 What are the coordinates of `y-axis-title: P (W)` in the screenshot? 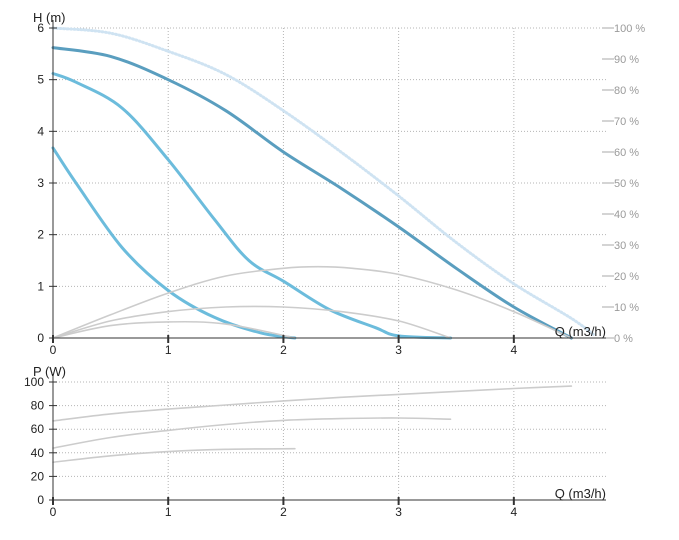 It's located at (49, 371).